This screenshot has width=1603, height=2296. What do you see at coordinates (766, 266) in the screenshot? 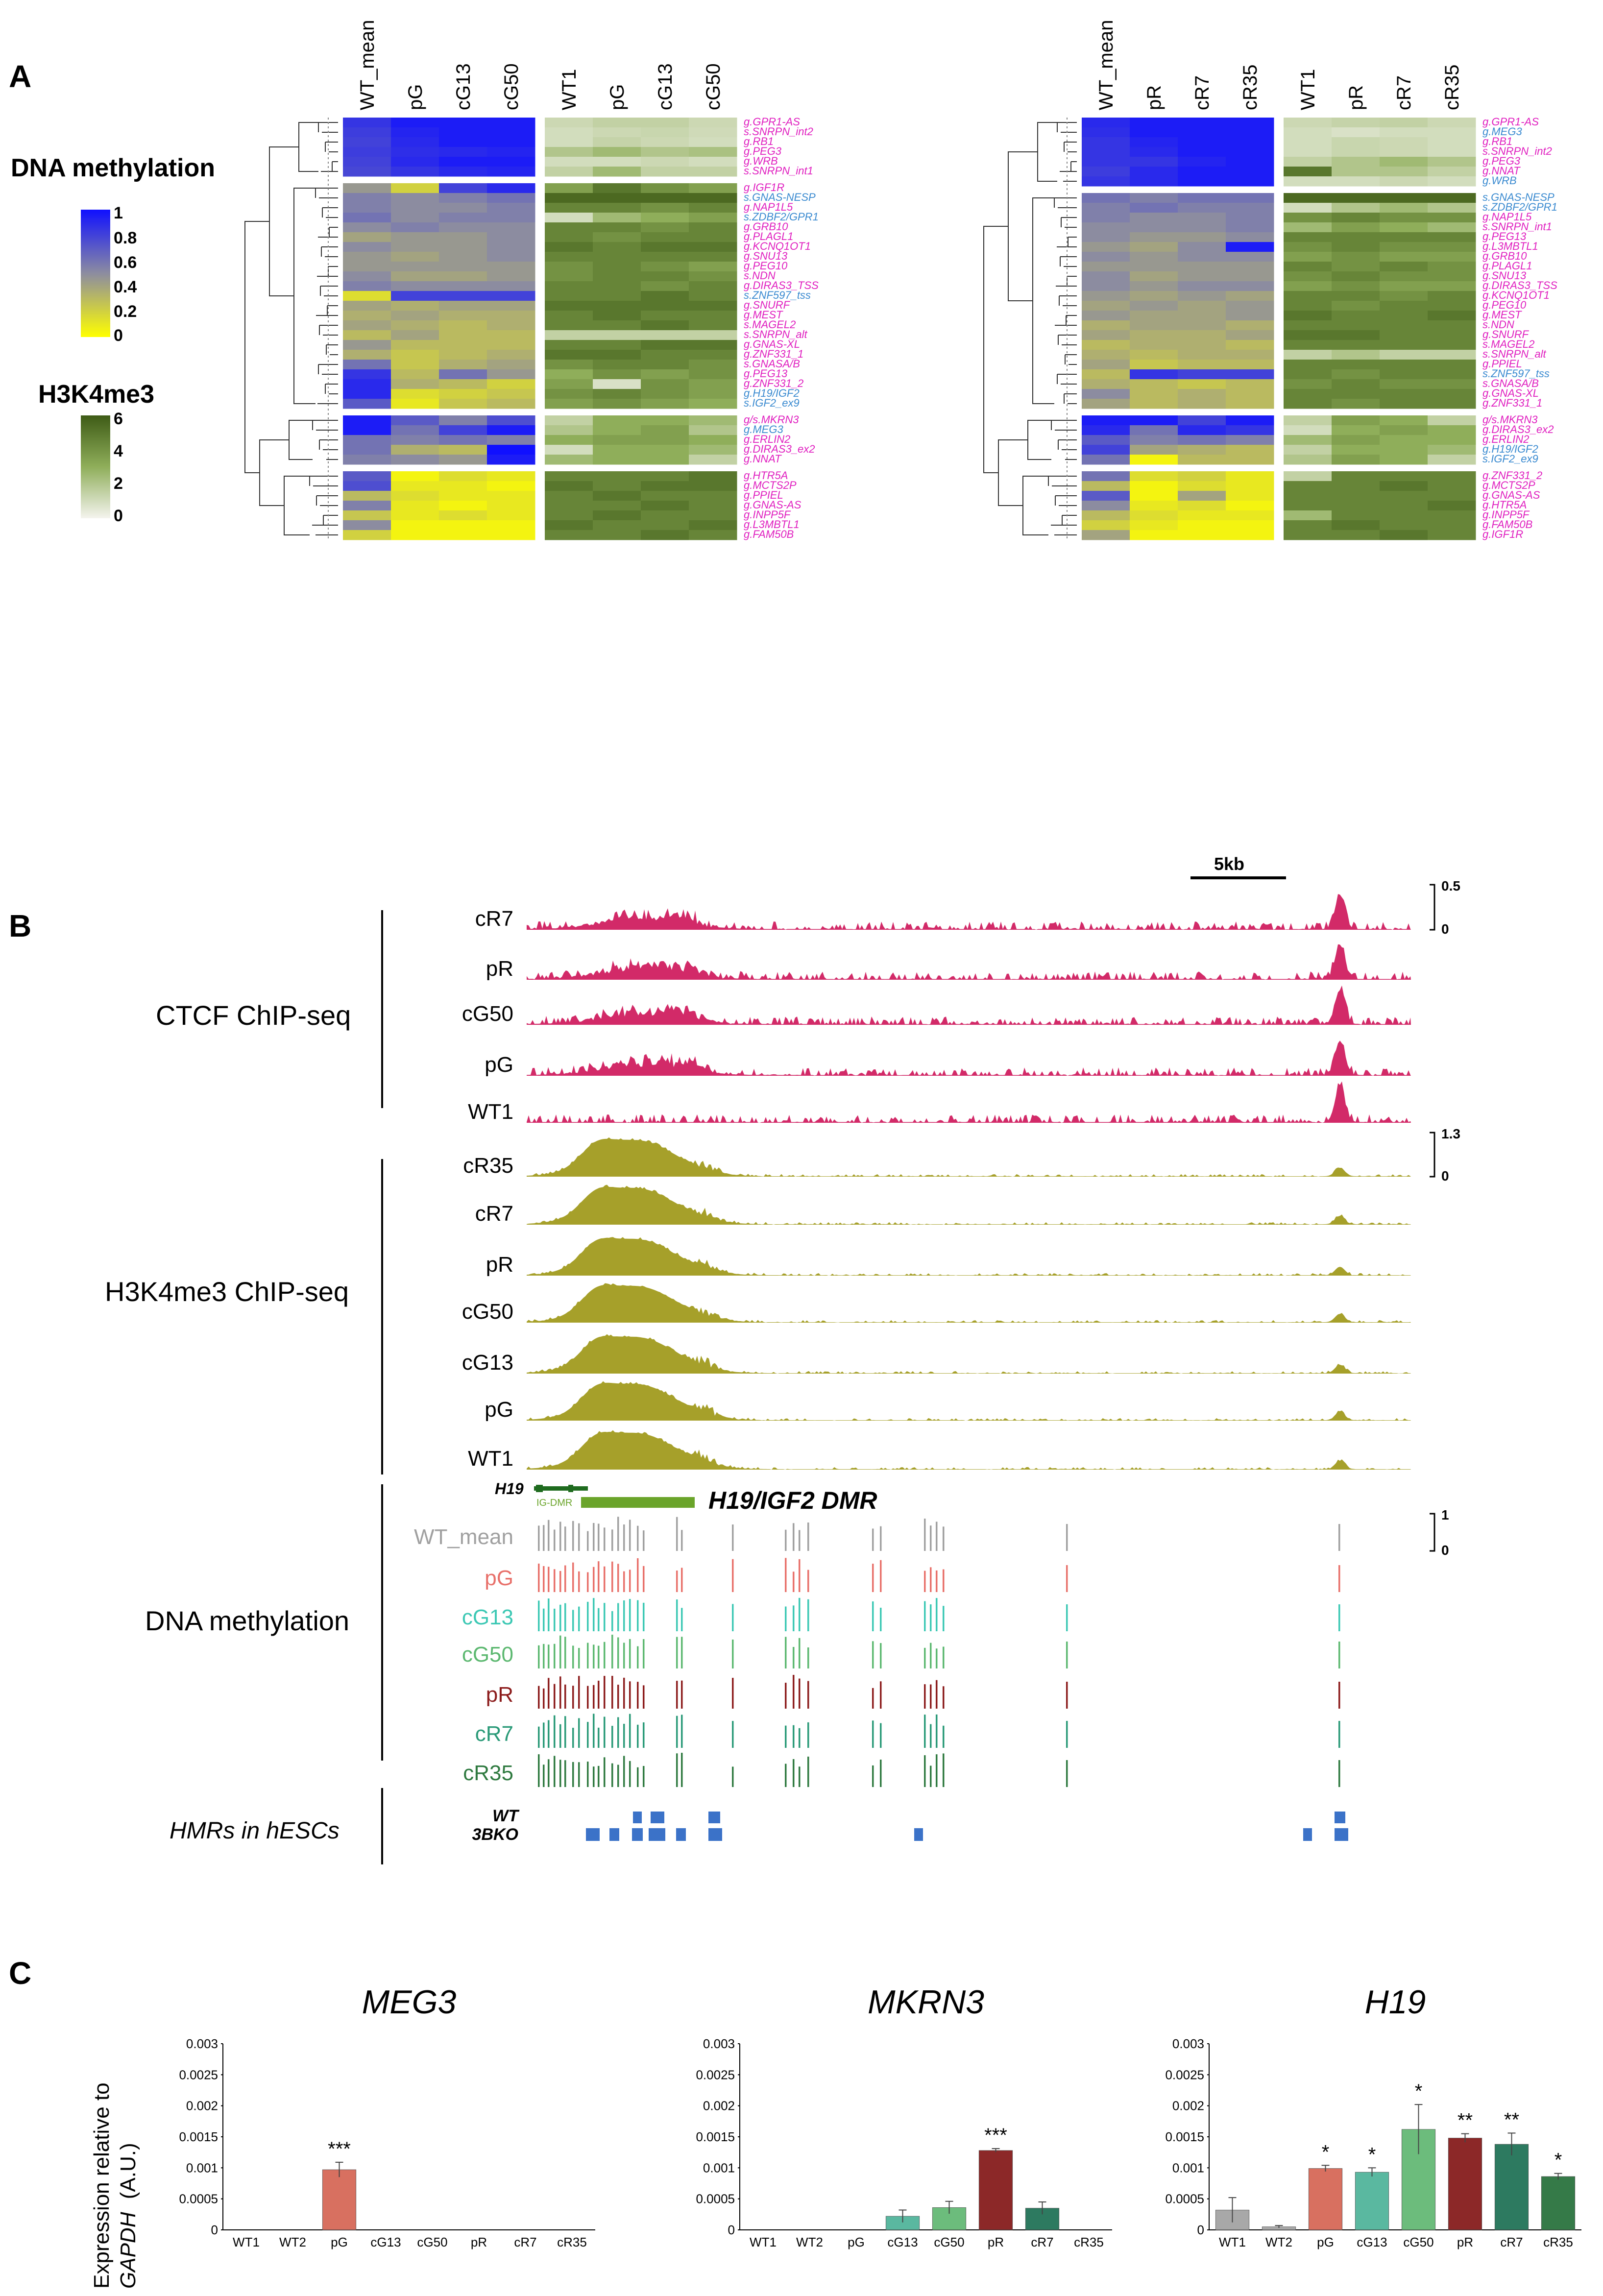
I see `region-label: g.PEG10` at bounding box center [766, 266].